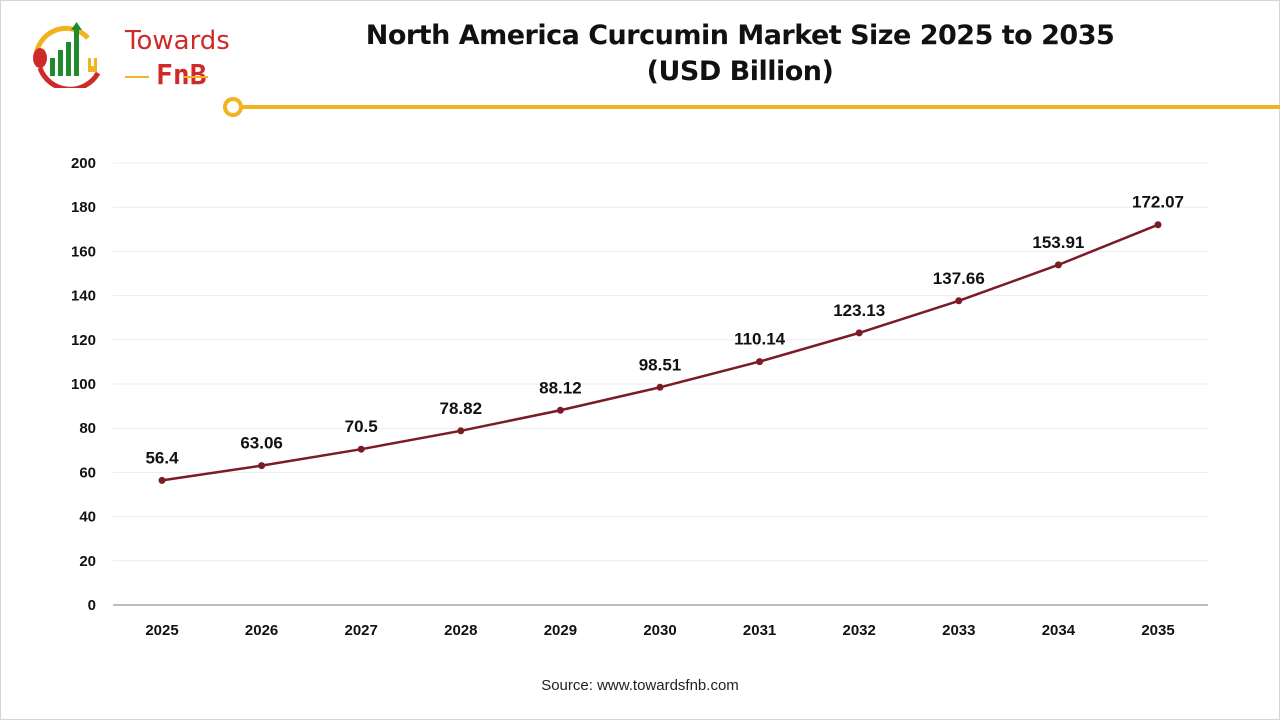  What do you see at coordinates (958, 630) in the screenshot?
I see `x-tick-label: 2033` at bounding box center [958, 630].